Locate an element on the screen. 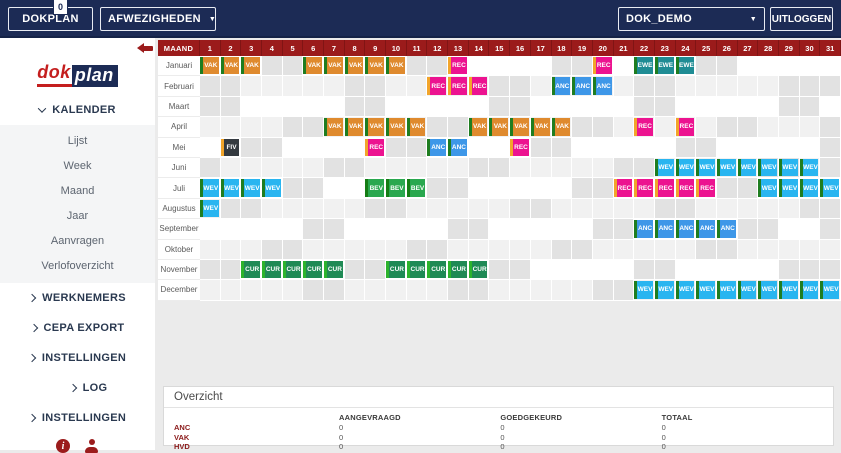 The image size is (841, 453). app-logo: dok plan is located at coordinates (77, 74).